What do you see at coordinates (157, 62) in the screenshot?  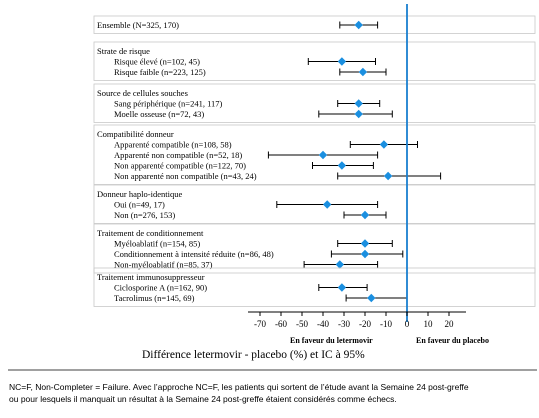 I see `row-label: Risque élevé (n=102, 45)` at bounding box center [157, 62].